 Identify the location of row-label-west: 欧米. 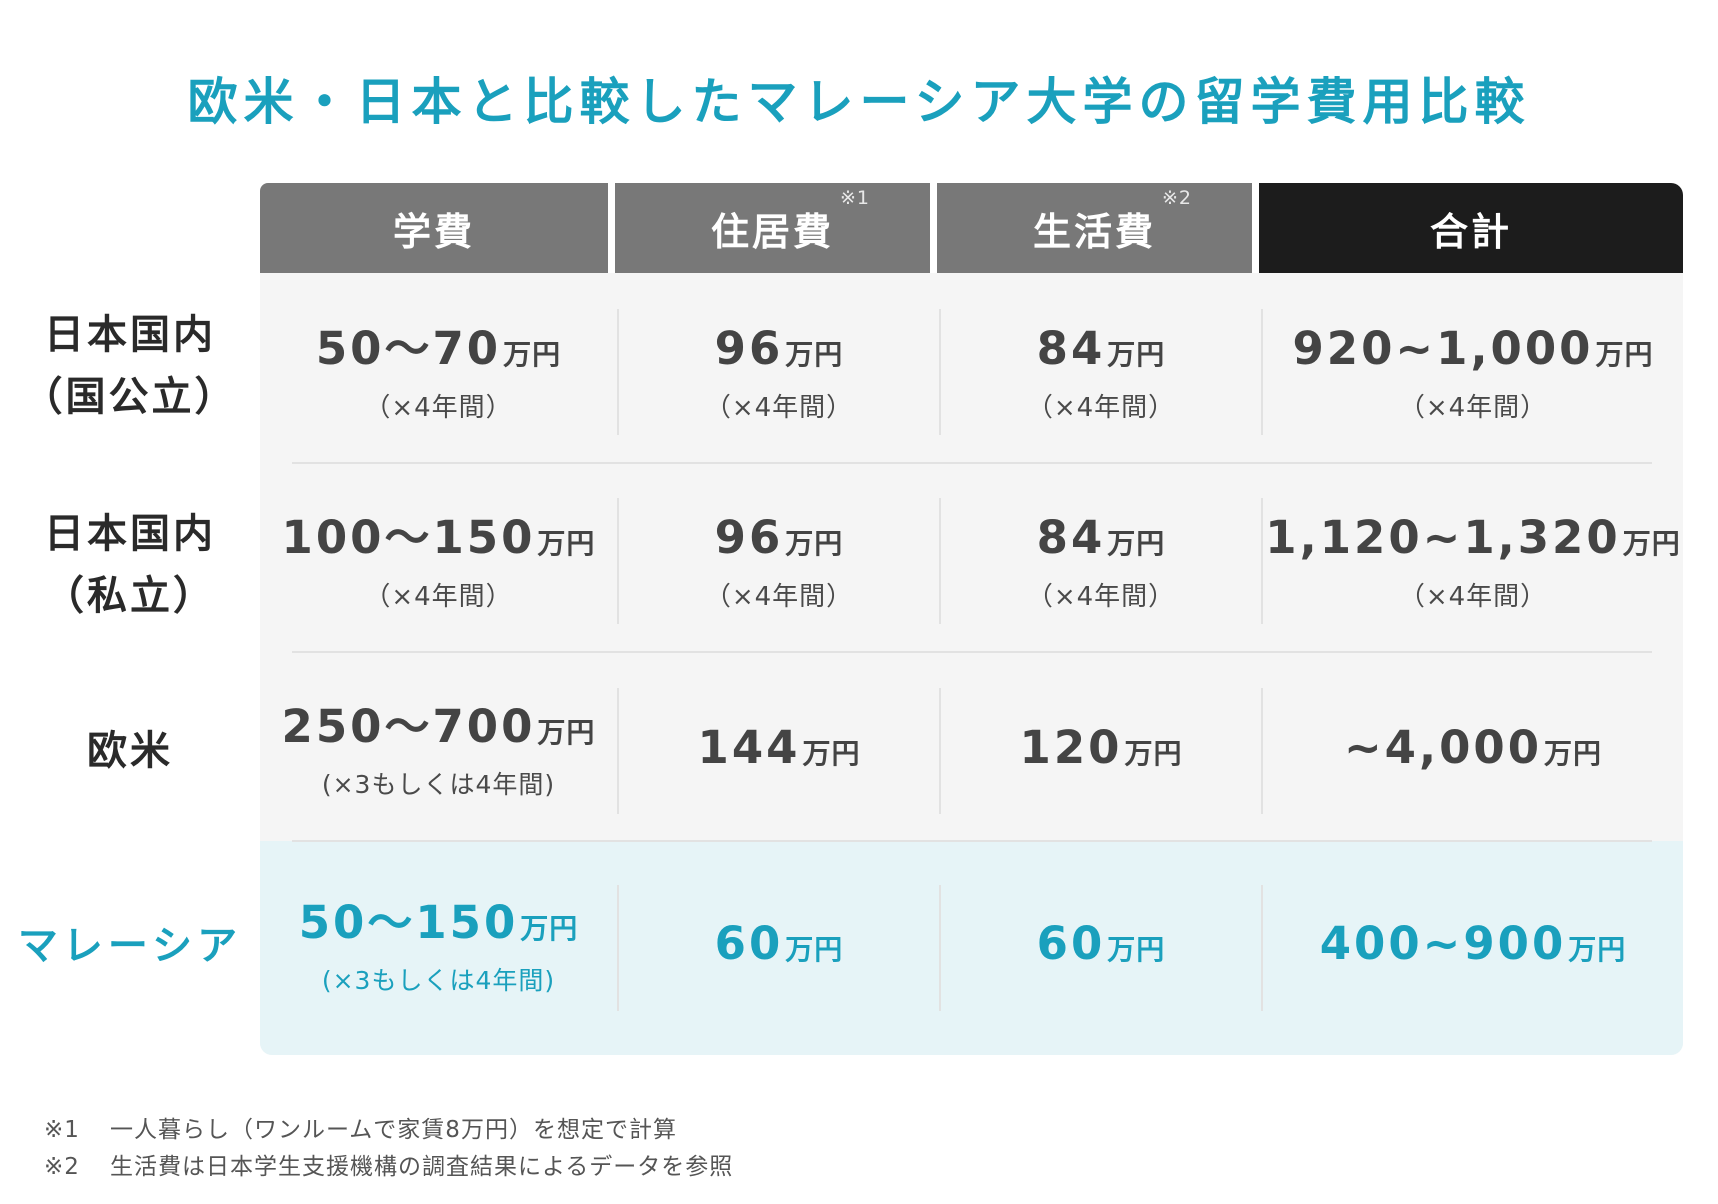
(130, 751).